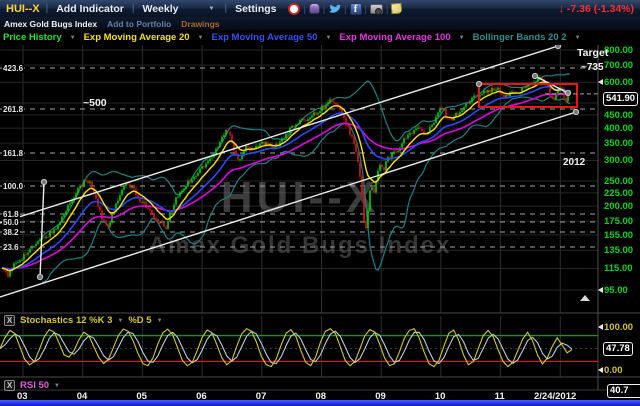 The width and height of the screenshot is (640, 406). What do you see at coordinates (334, 9) in the screenshot?
I see `twitter-icon` at bounding box center [334, 9].